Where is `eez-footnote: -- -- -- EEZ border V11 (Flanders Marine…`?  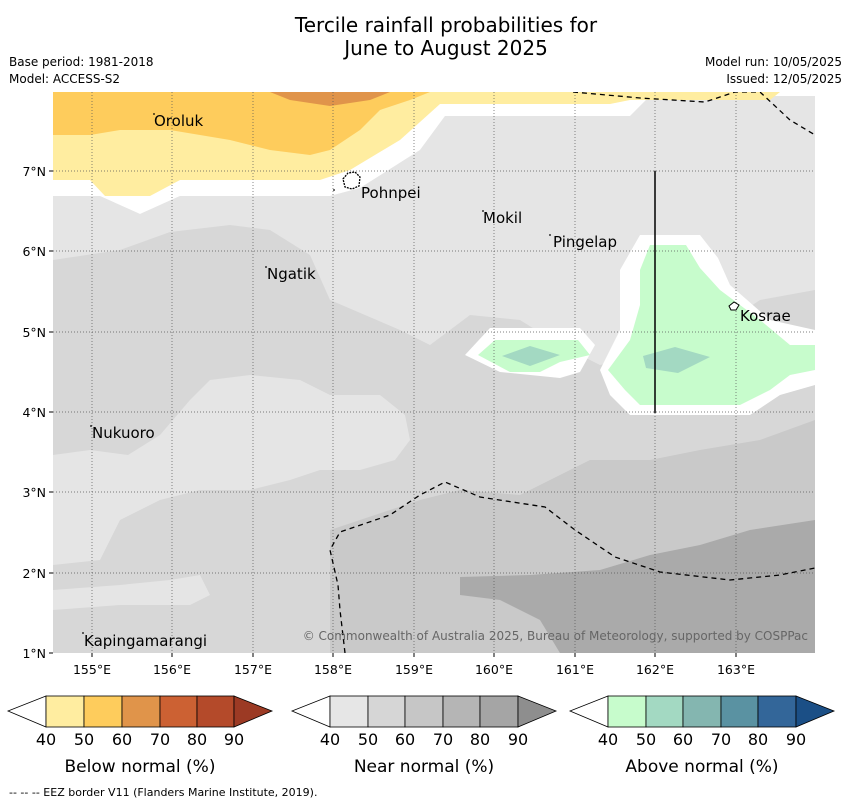 eez-footnote: -- -- -- EEZ border V11 (Flanders Marine… is located at coordinates (163, 792).